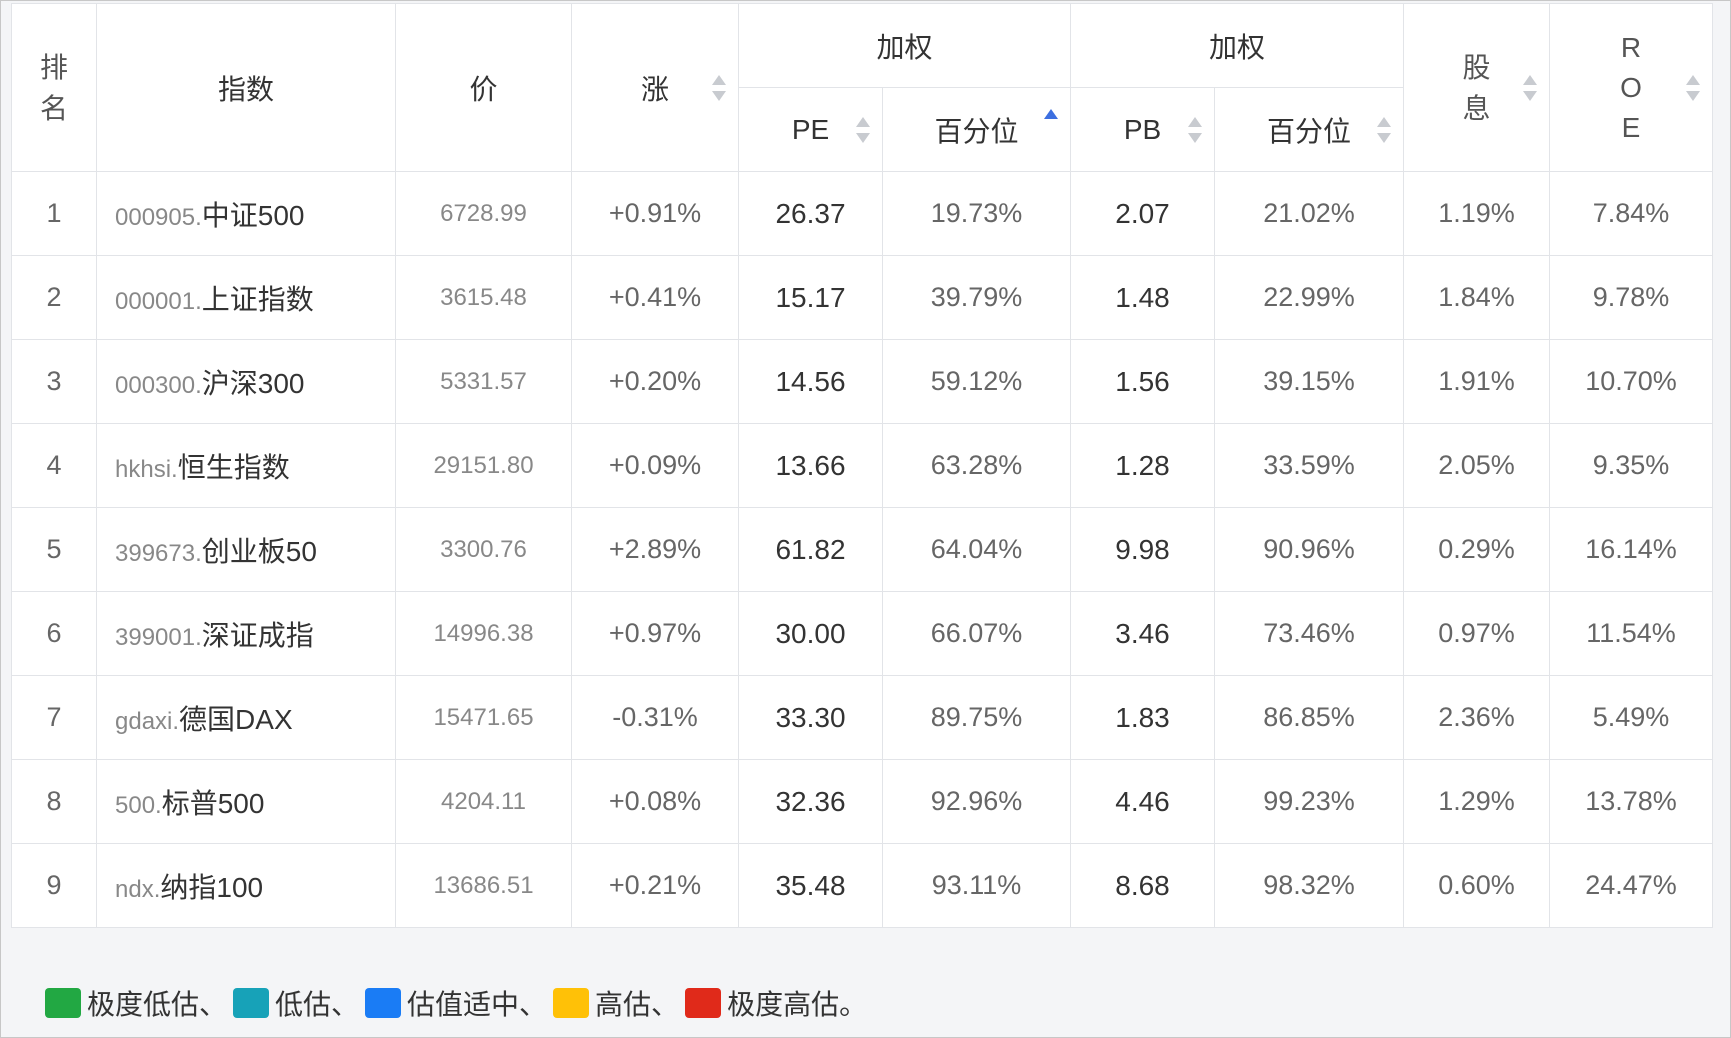  I want to click on header-weighted-pb: 加权, so click(1237, 45).